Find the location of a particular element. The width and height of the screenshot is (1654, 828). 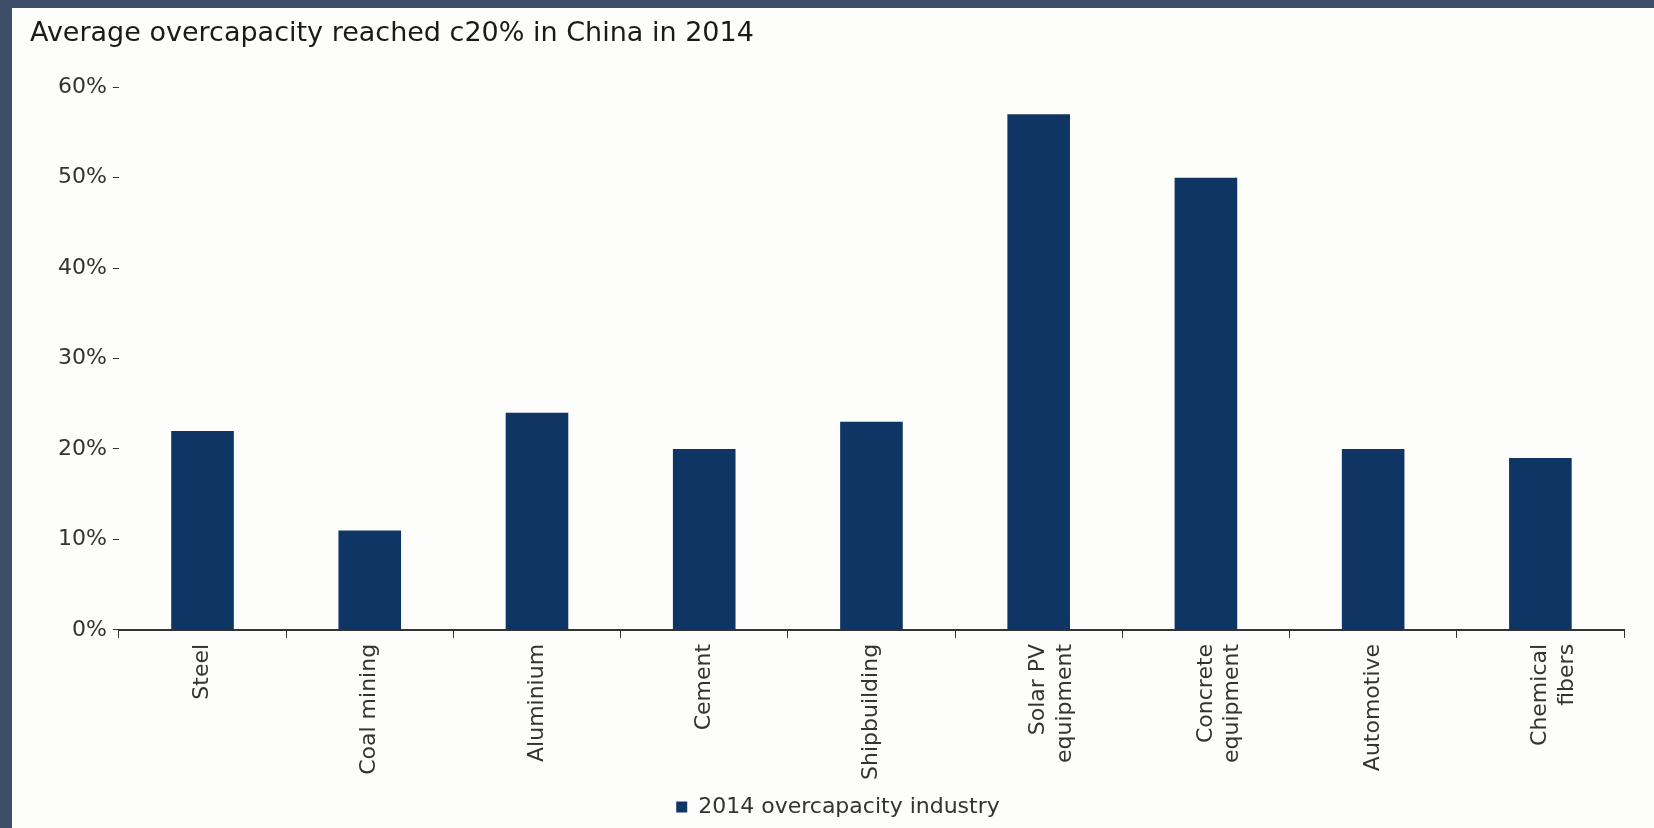

y-tick-label: 40% is located at coordinates (82, 266).